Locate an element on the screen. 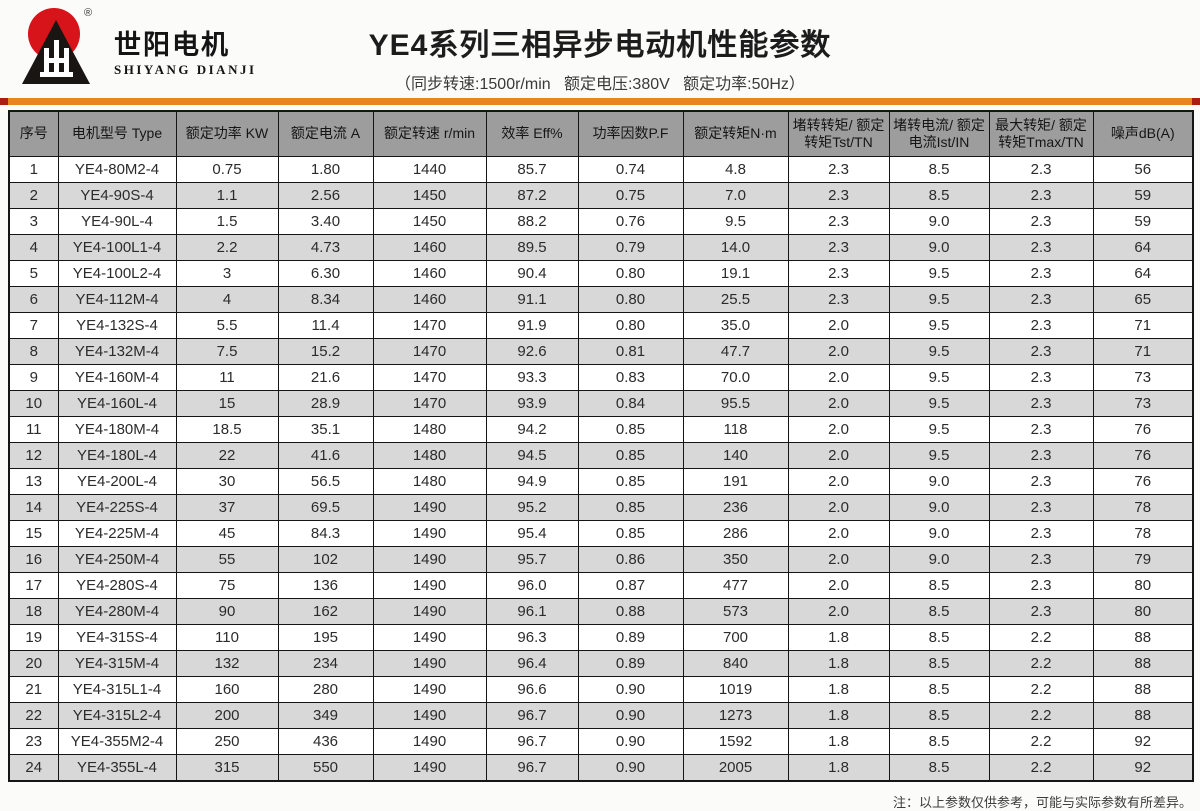  table-cell: 2.56 is located at coordinates (325, 195).